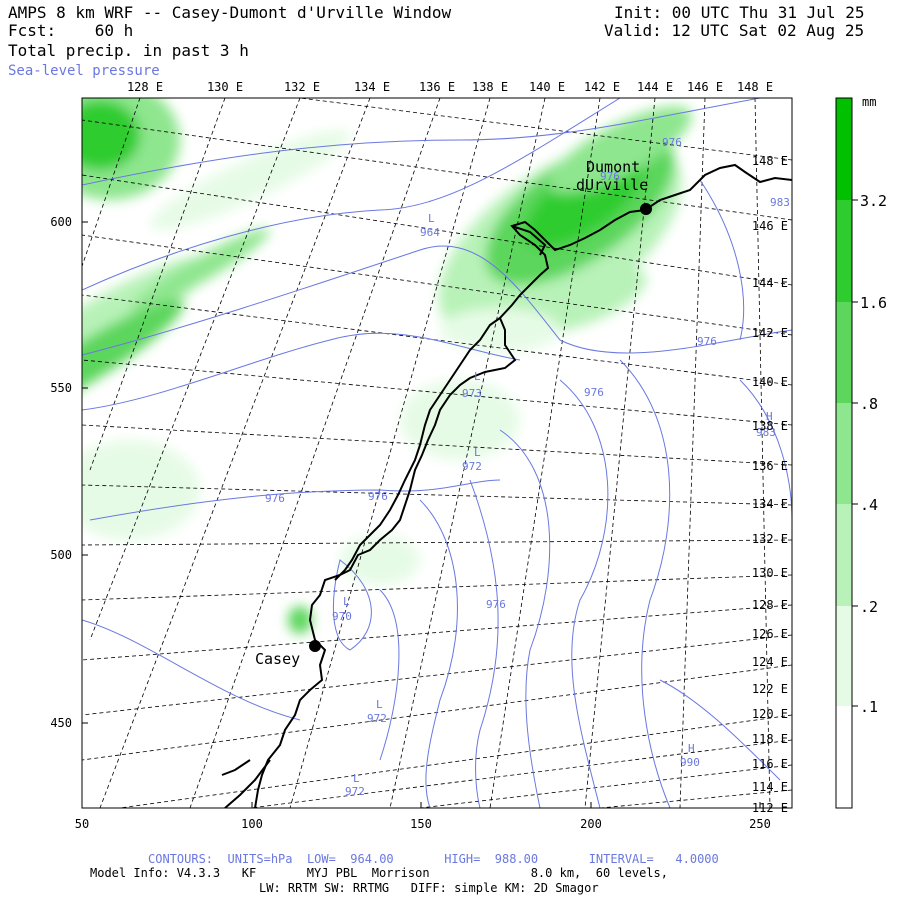 The height and width of the screenshot is (900, 900). Describe the element at coordinates (82, 824) in the screenshot. I see `x-tick-label: 50` at that location.